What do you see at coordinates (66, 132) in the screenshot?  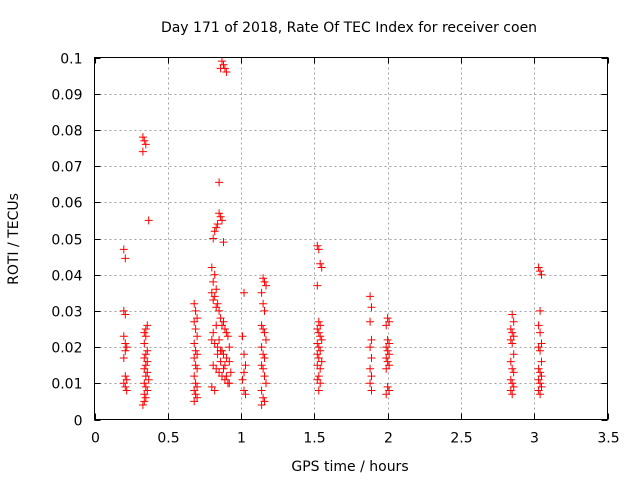 I see `y-tick-label: 0.08` at bounding box center [66, 132].